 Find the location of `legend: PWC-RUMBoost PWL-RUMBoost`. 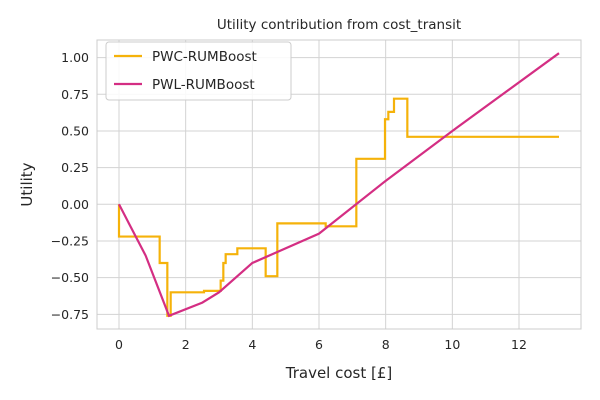

legend: PWC-RUMBoost PWL-RUMBoost is located at coordinates (198, 71).